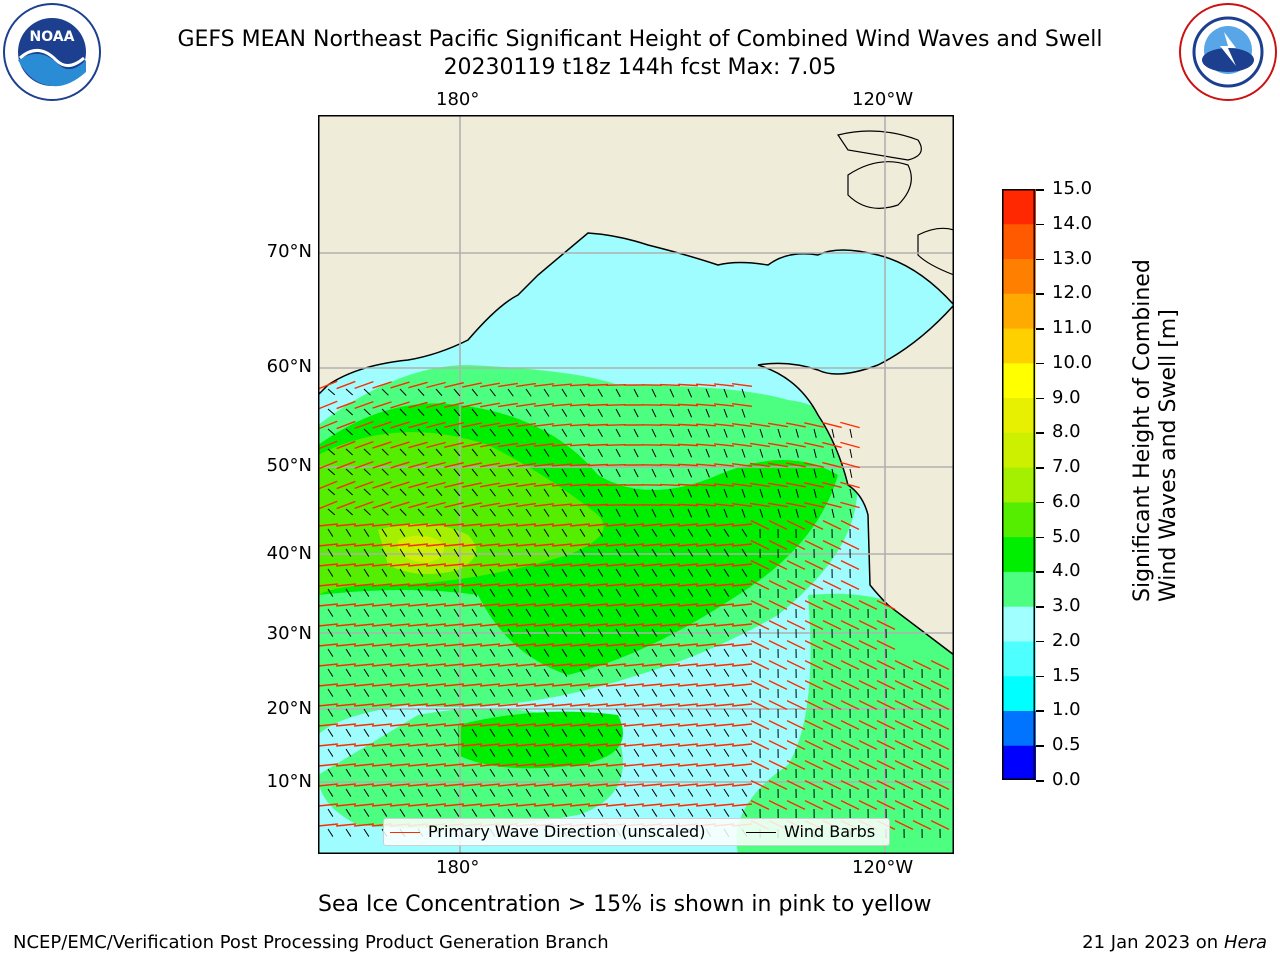 This screenshot has height=960, width=1280. Describe the element at coordinates (1040, 224) in the screenshot. I see `colorbar-tick-mark` at that location.